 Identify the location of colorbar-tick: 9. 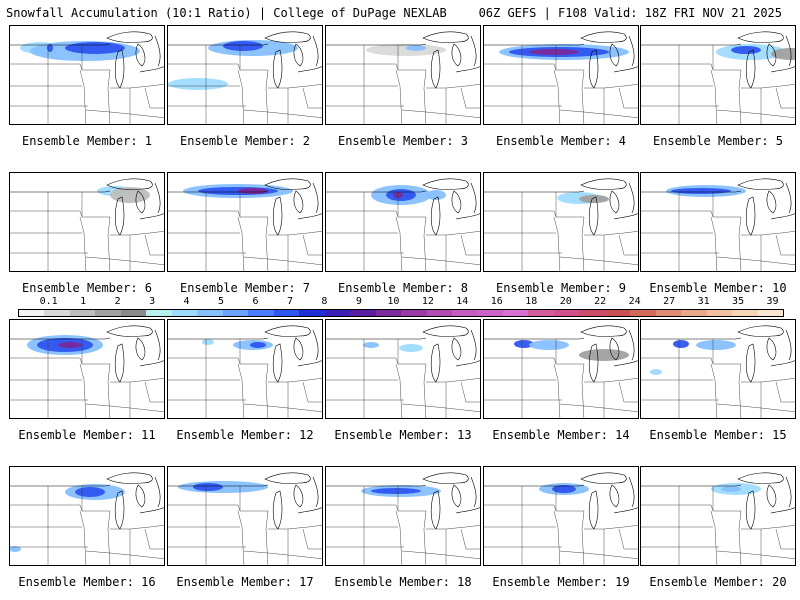
(358, 301).